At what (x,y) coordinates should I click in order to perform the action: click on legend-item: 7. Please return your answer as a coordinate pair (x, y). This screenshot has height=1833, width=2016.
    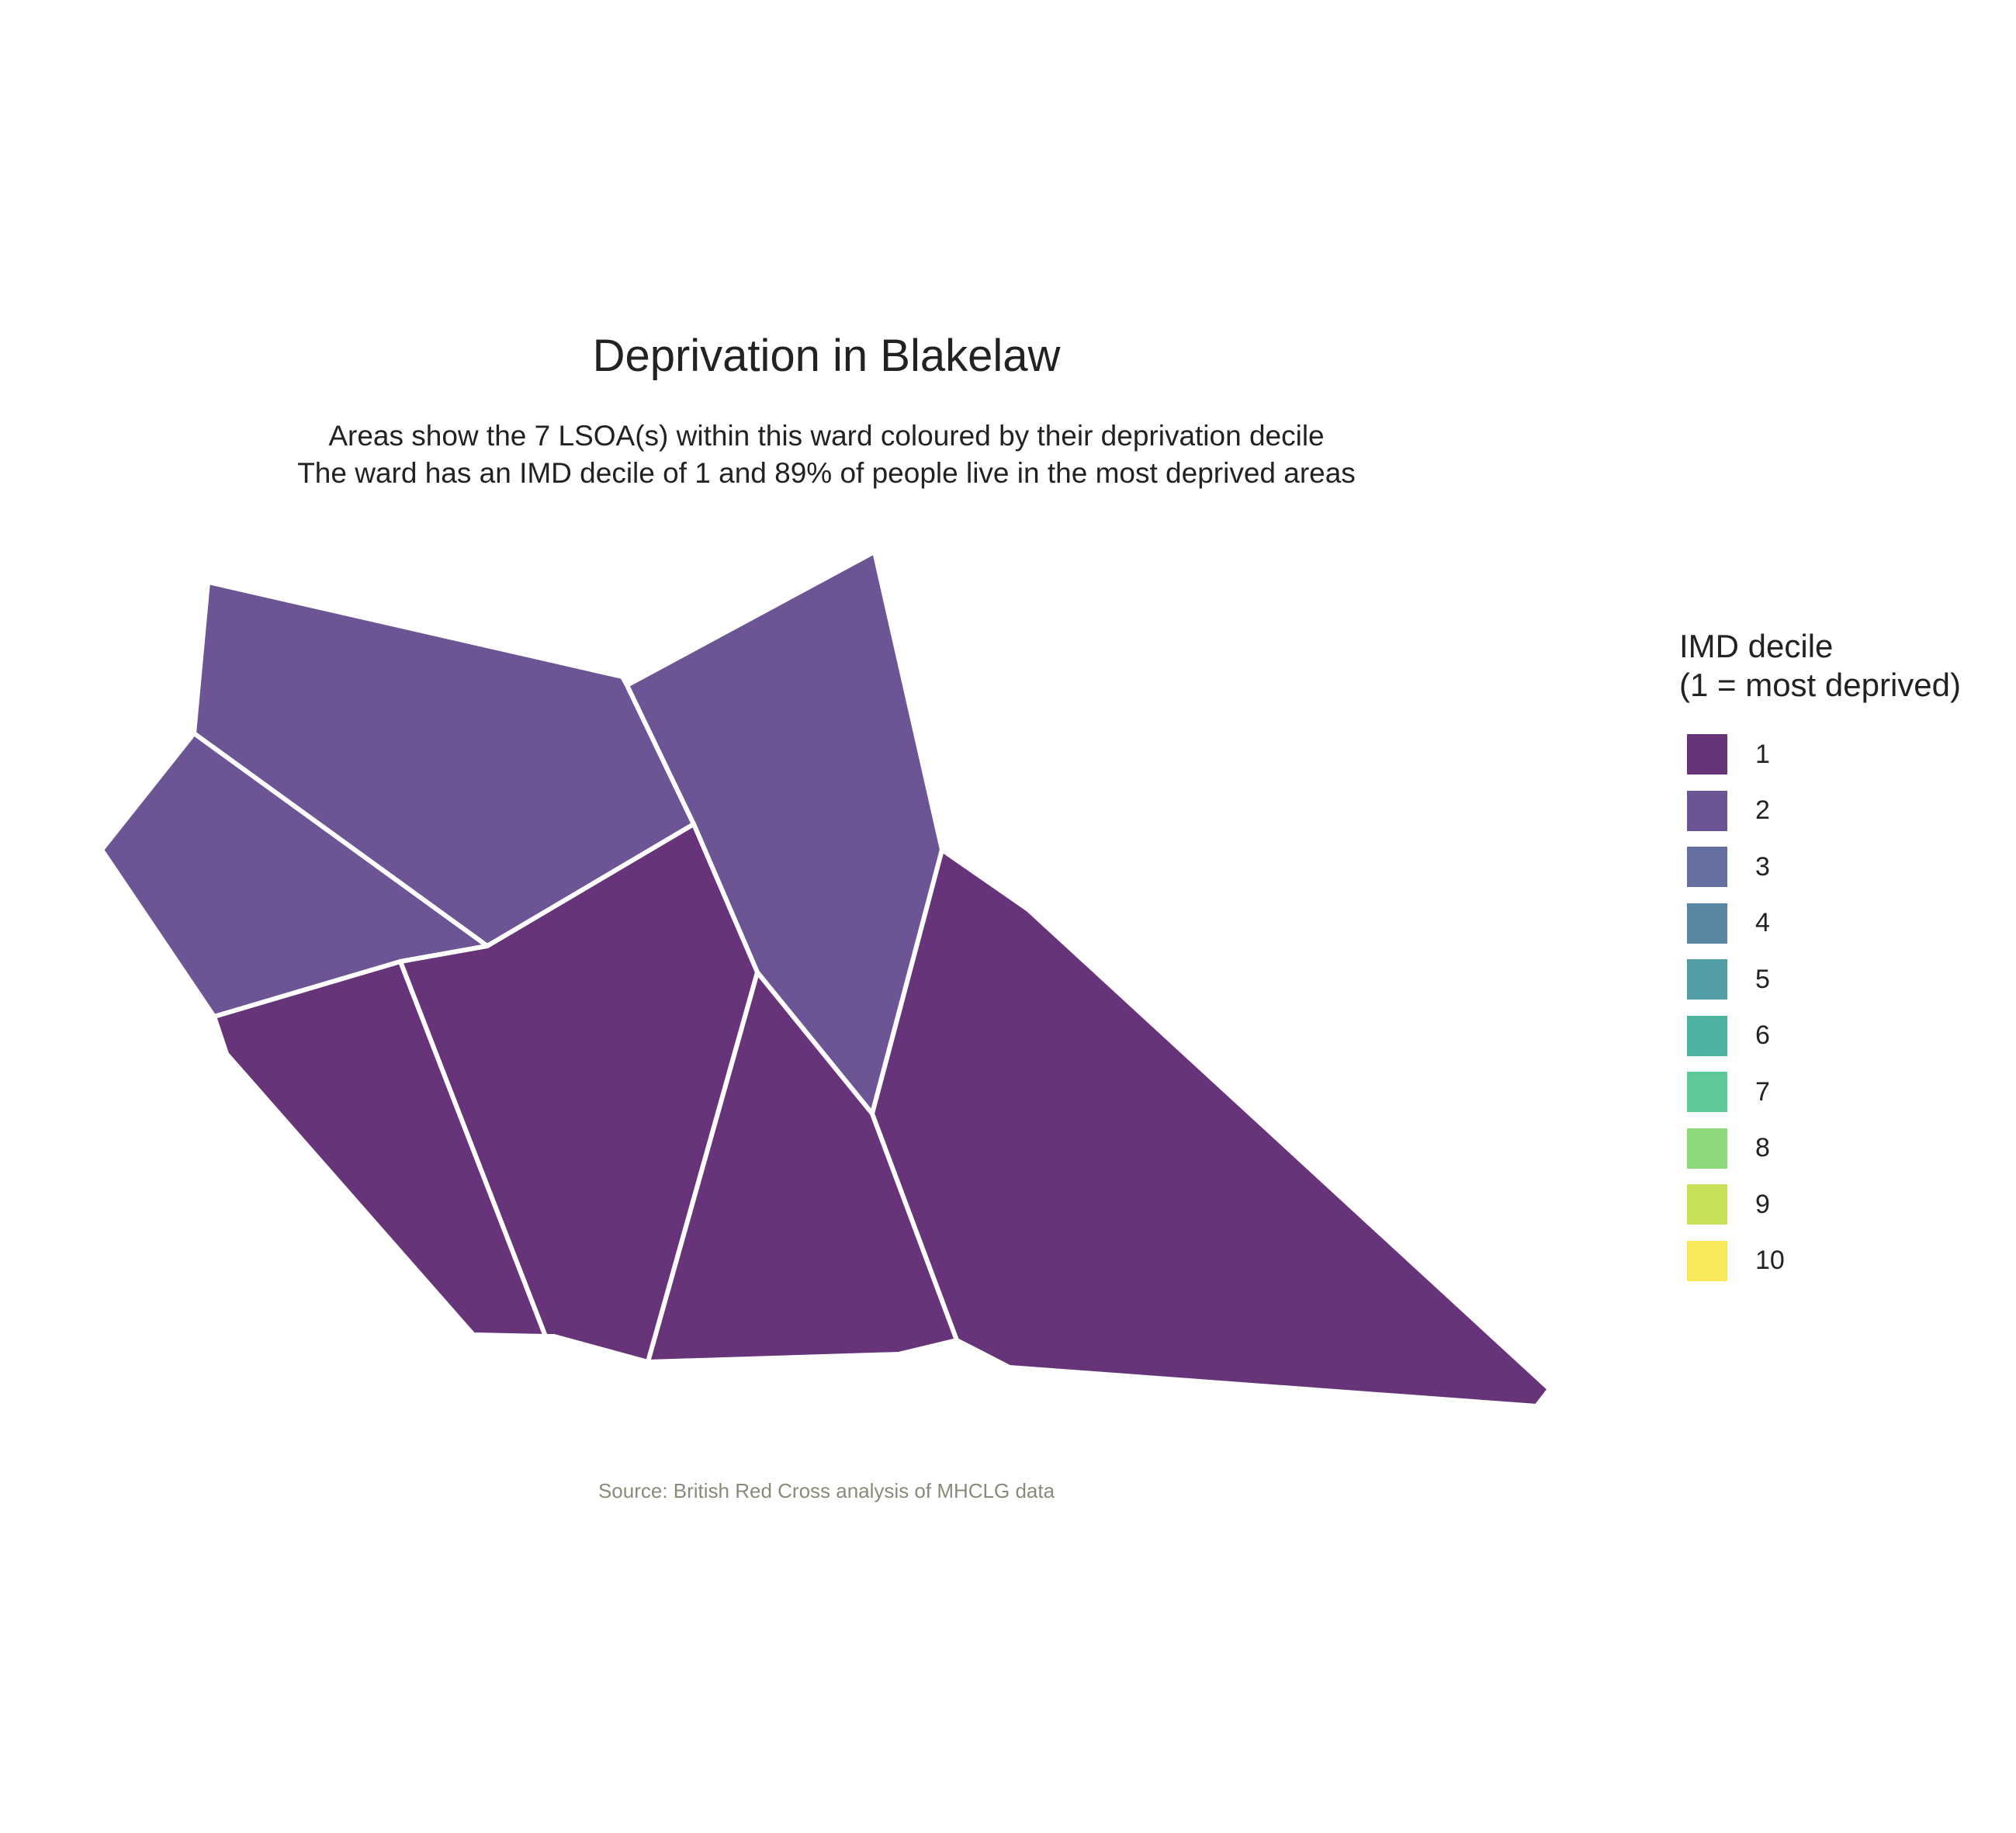
    Looking at the image, I should click on (1820, 1092).